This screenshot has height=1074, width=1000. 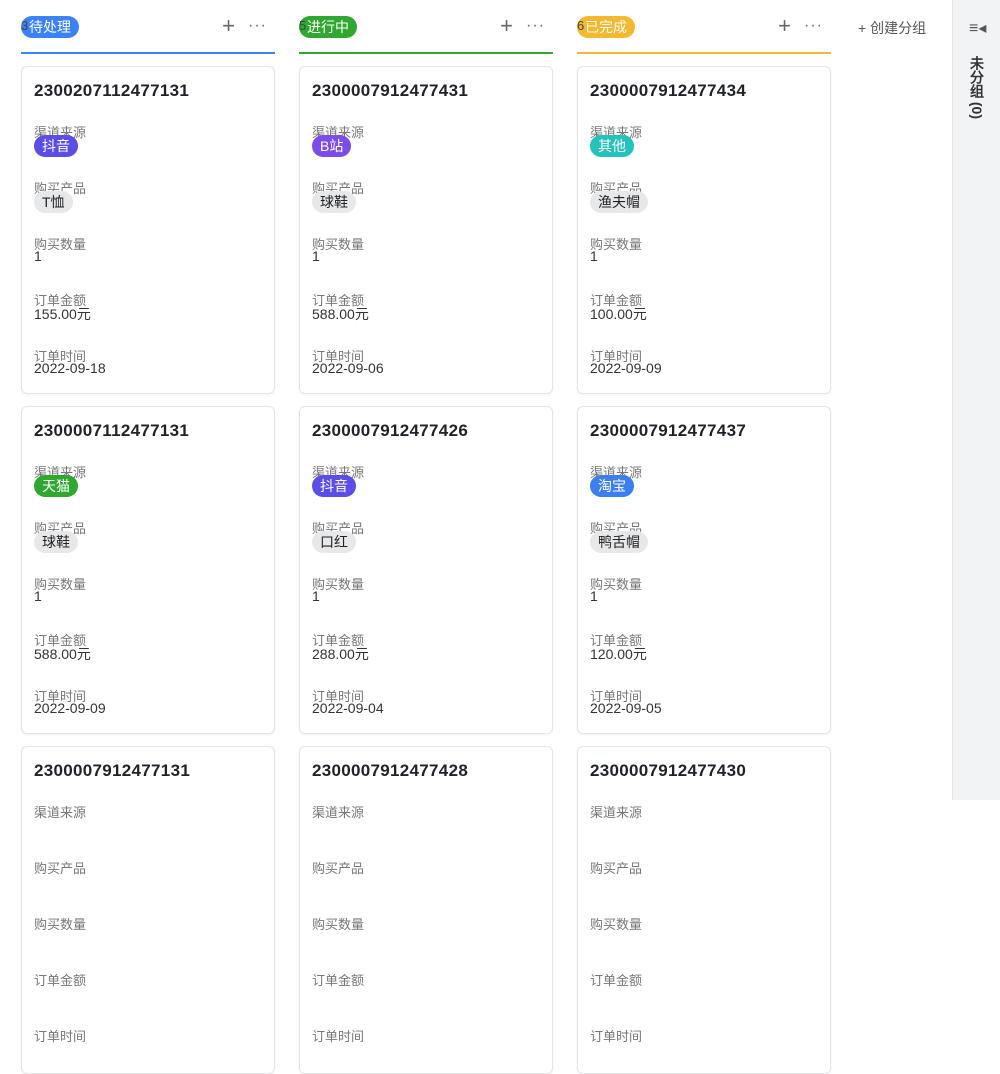 What do you see at coordinates (50, 27) in the screenshot?
I see `group-label: 待处理` at bounding box center [50, 27].